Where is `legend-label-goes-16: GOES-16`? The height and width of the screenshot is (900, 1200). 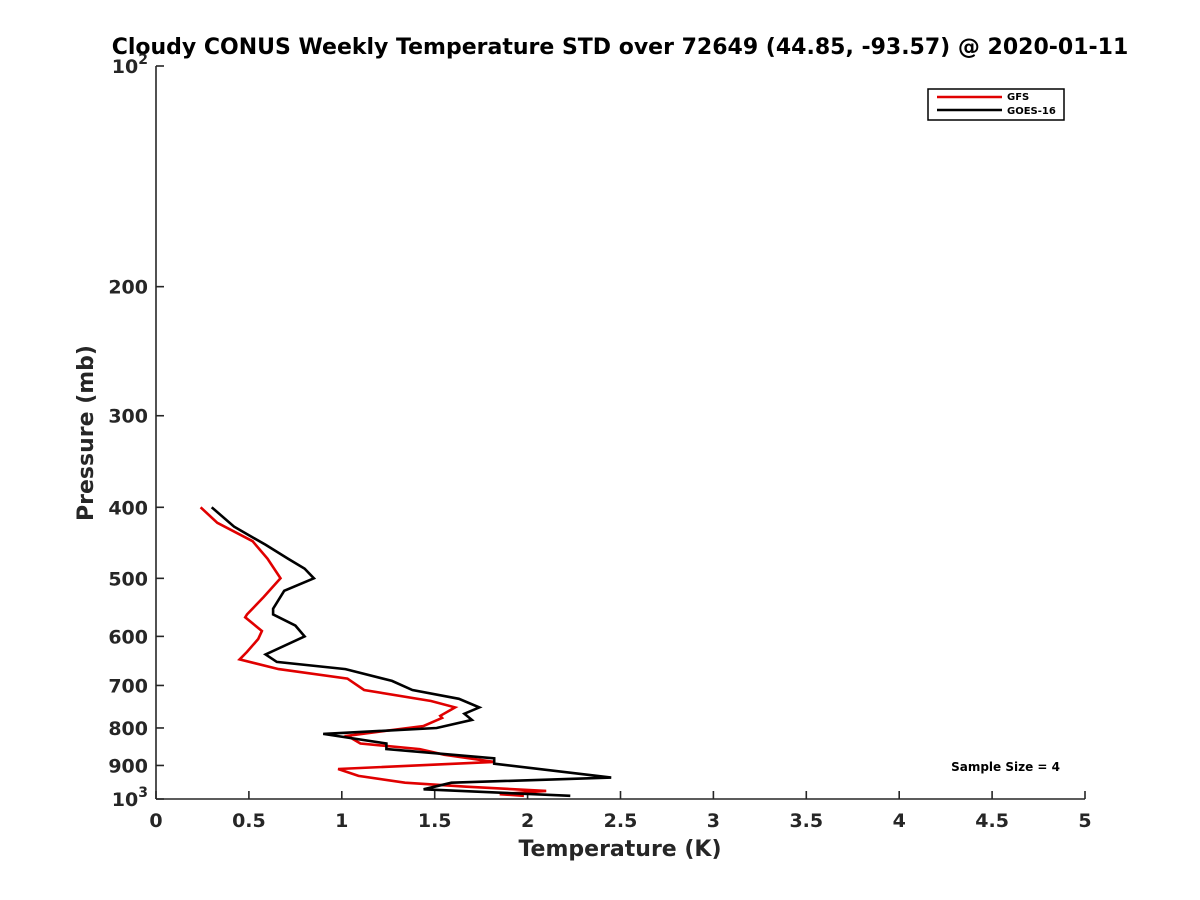
legend-label-goes-16: GOES-16 is located at coordinates (1031, 111).